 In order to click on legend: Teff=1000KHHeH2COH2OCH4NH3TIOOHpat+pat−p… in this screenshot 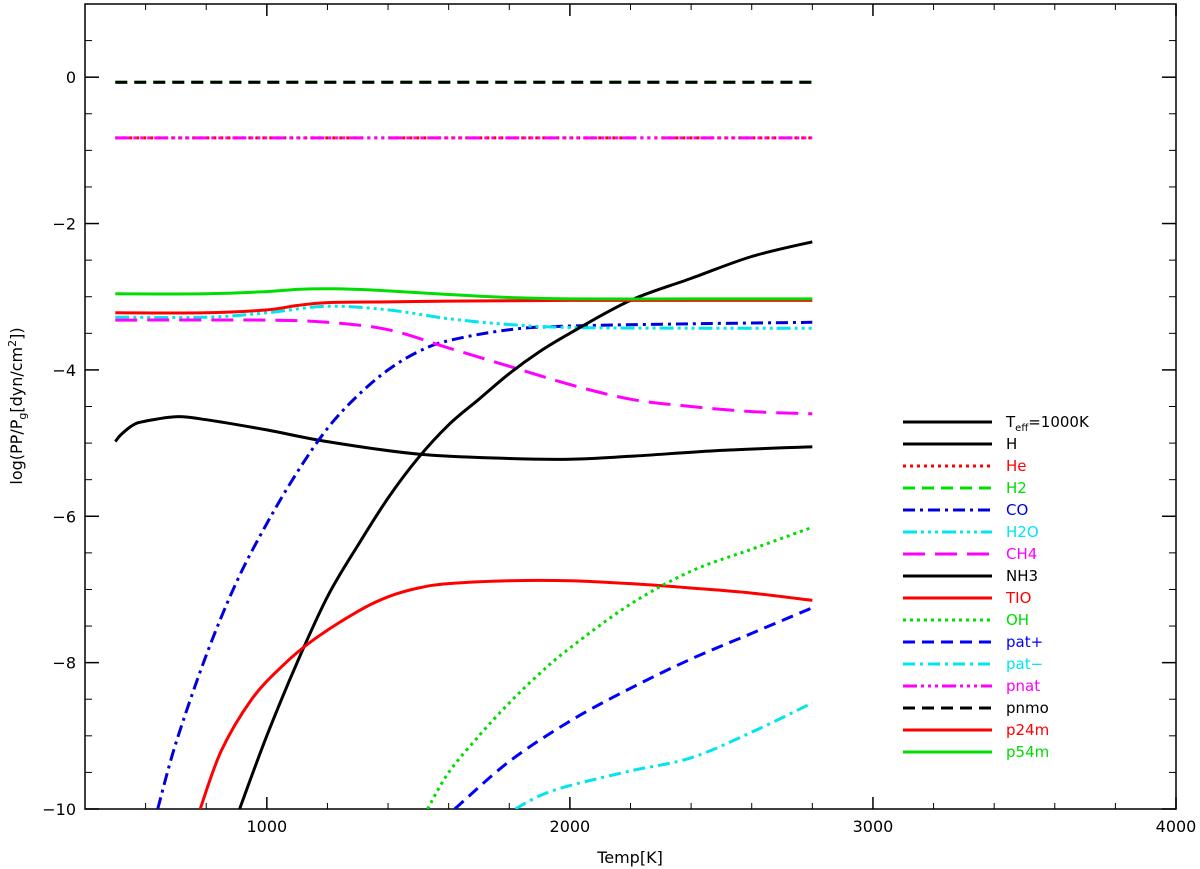, I will do `click(996, 587)`.